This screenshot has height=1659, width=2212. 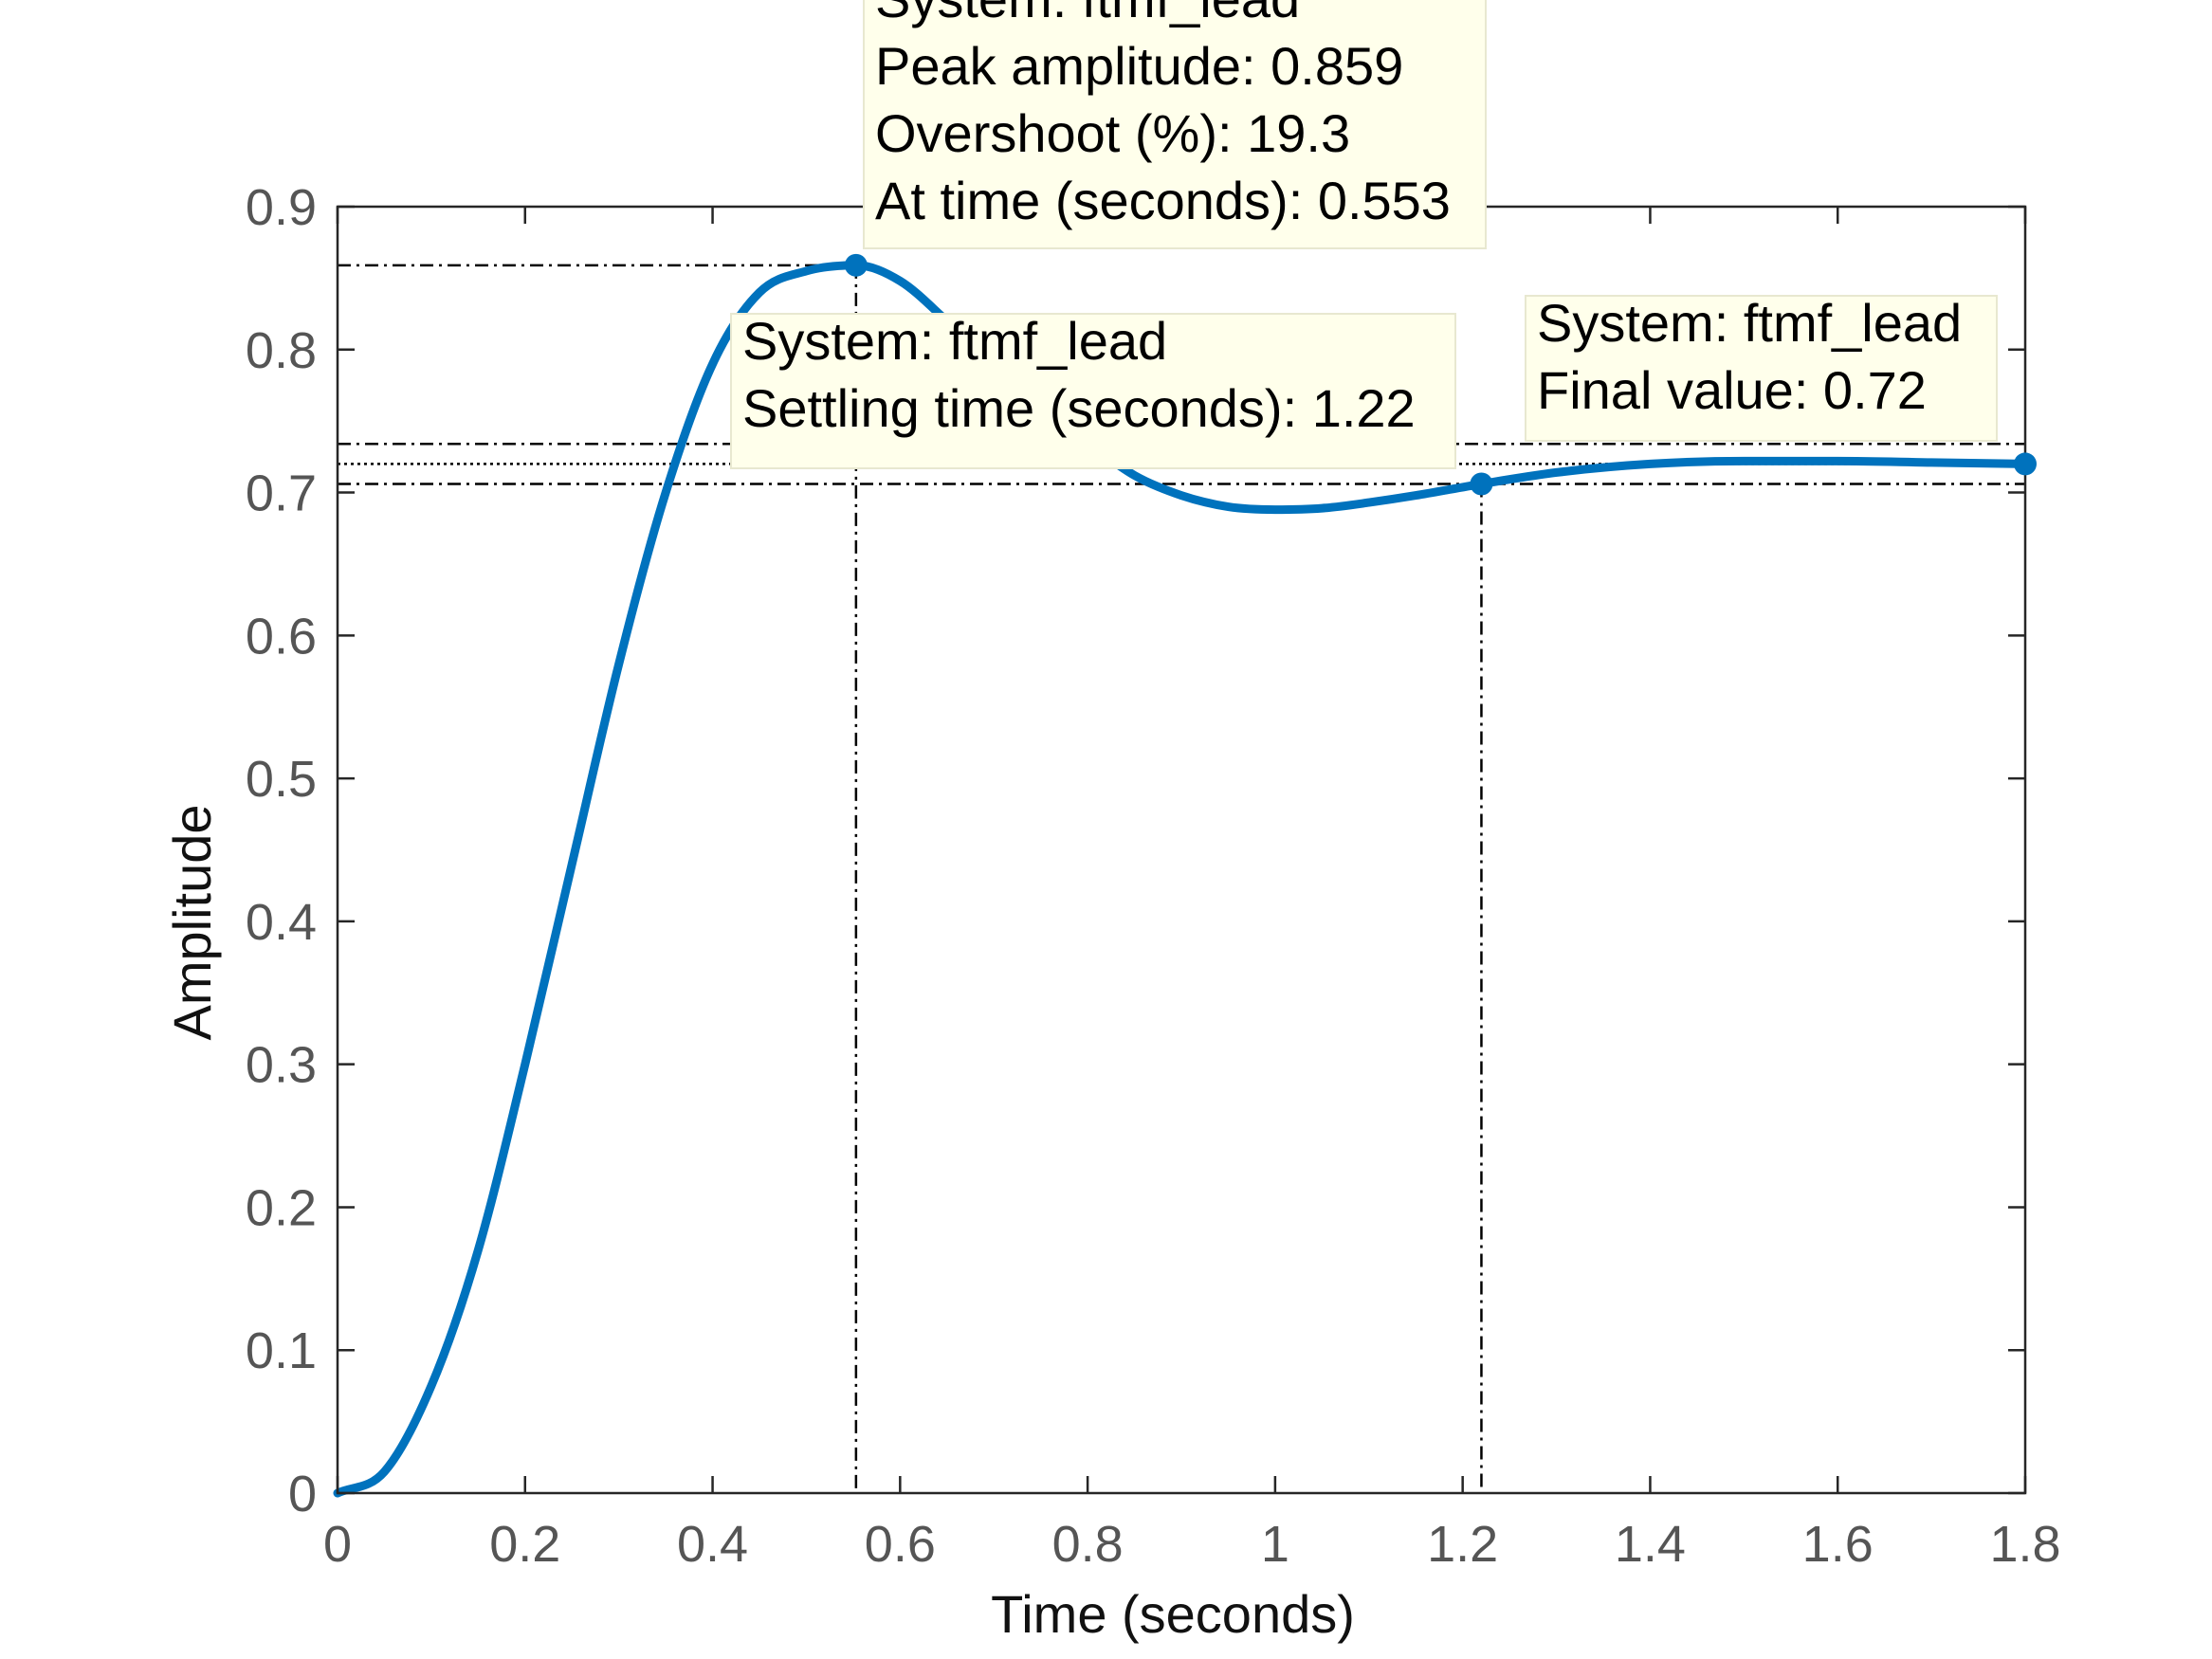 What do you see at coordinates (281, 1065) in the screenshot?
I see `y-tick-label: 0.3` at bounding box center [281, 1065].